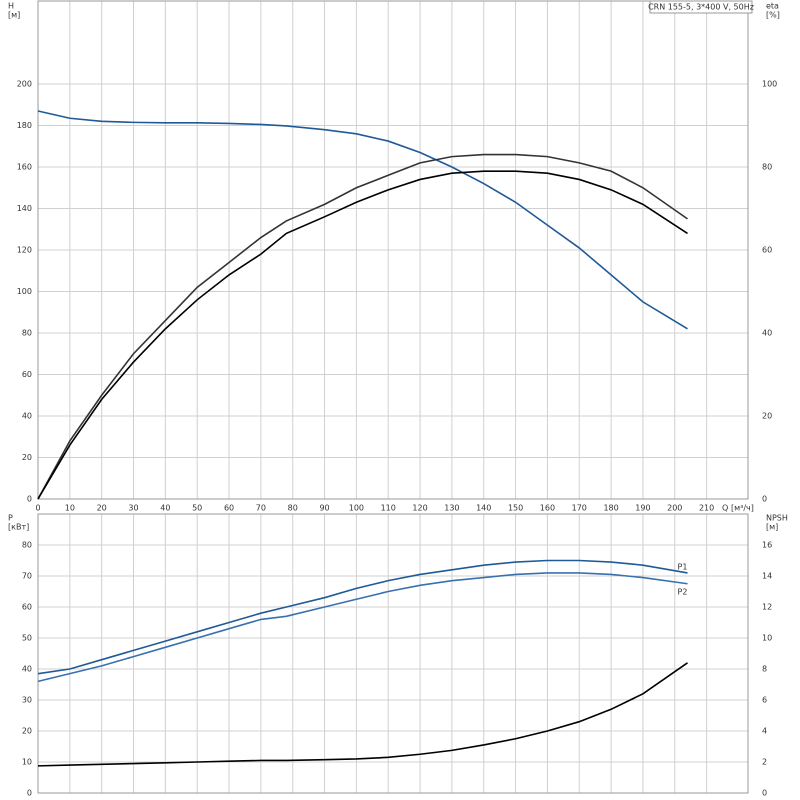  Describe the element at coordinates (773, 15) in the screenshot. I see `axis-unit: [%]` at that location.